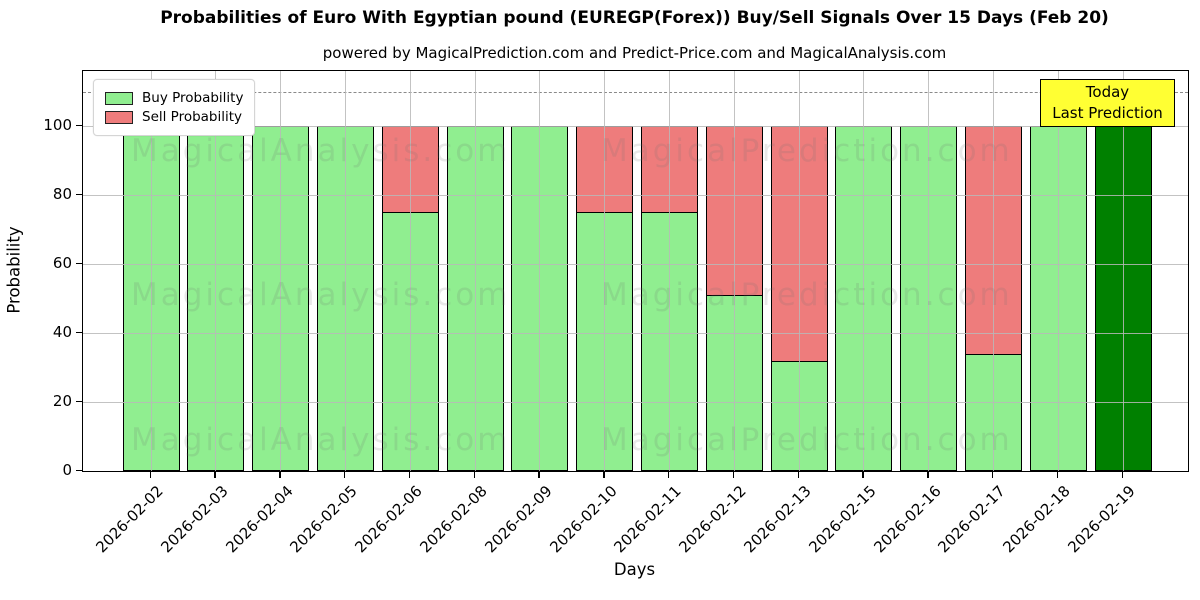  What do you see at coordinates (648, 519) in the screenshot?
I see `x-tick-label: 2026-02-11` at bounding box center [648, 519].